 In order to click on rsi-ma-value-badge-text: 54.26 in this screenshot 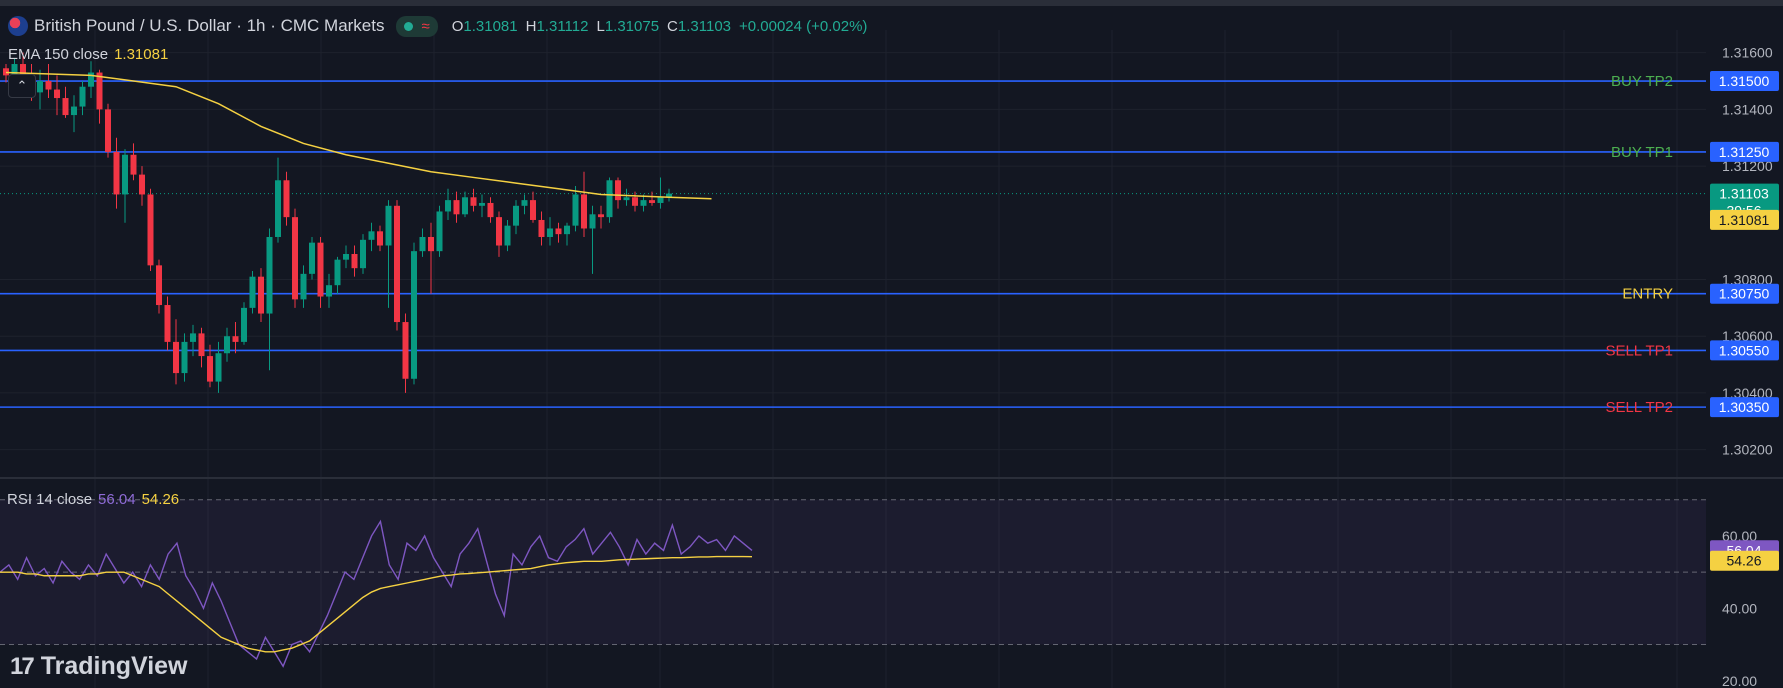, I will do `click(1743, 561)`.